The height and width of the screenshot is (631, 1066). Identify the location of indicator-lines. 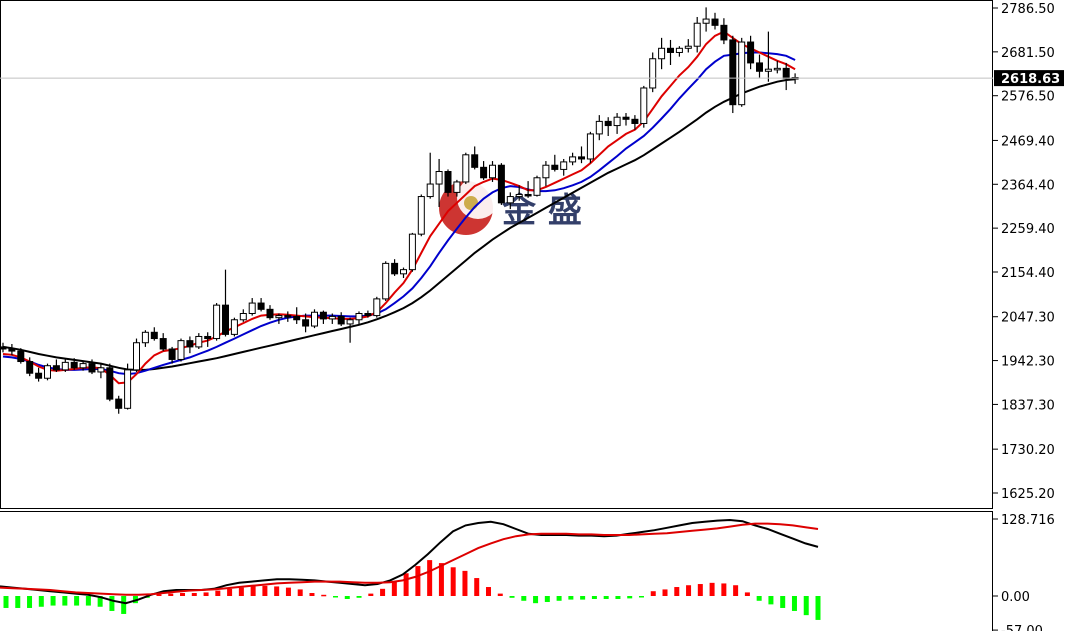
(409, 561).